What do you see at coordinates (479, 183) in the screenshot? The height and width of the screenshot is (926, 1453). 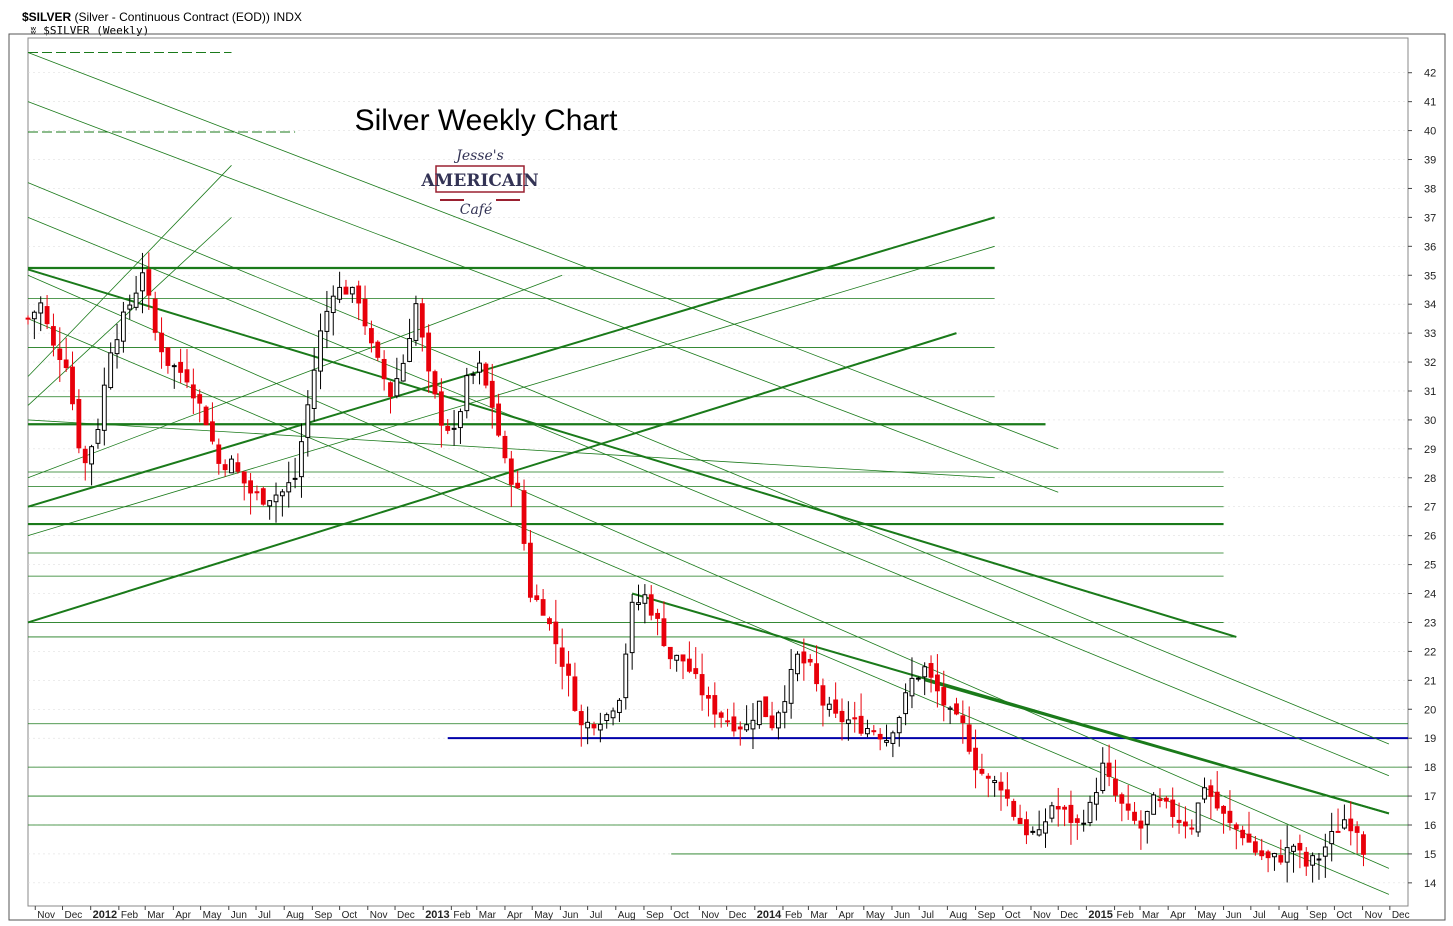 I see `logo: Jesse's AMERICAIN Café` at bounding box center [479, 183].